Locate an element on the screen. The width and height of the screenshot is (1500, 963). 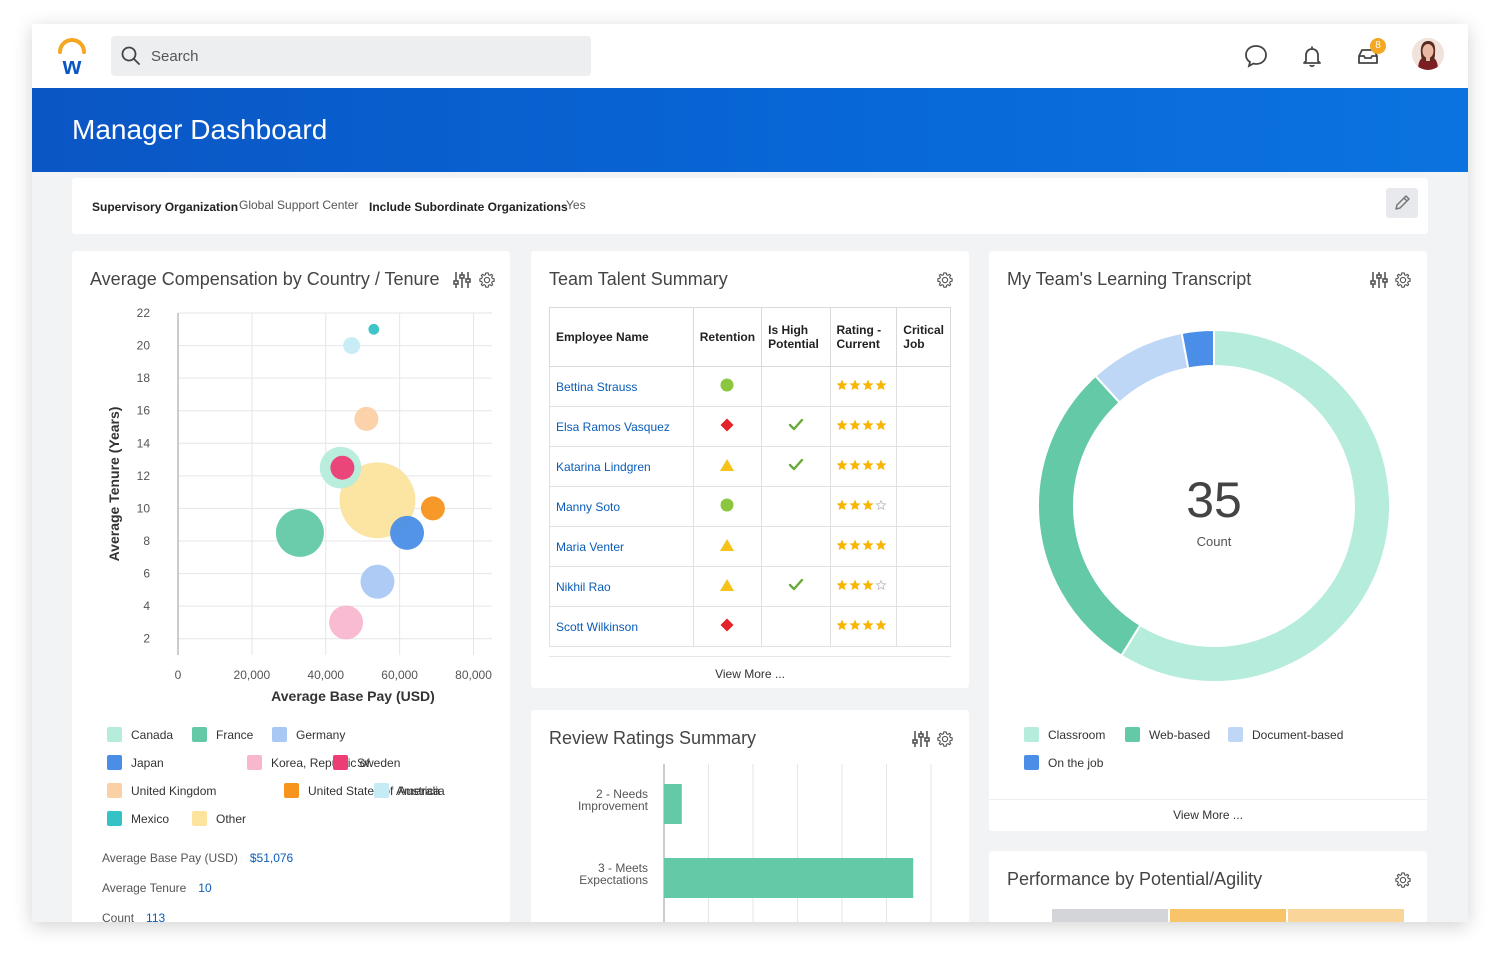
employee-link: Bettina Strauss is located at coordinates (597, 386).